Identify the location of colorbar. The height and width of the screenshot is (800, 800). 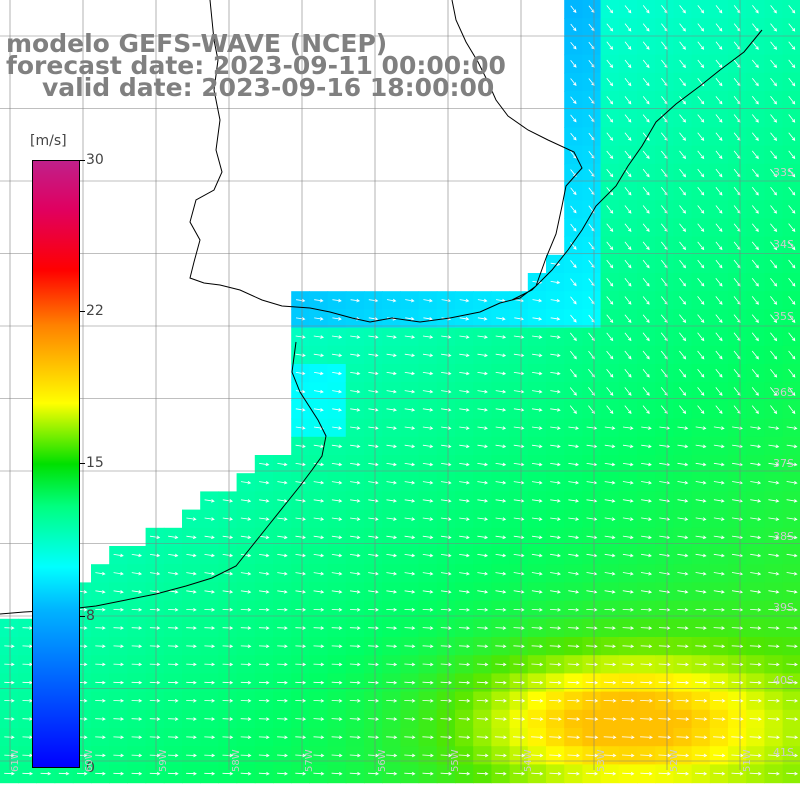
(56, 464).